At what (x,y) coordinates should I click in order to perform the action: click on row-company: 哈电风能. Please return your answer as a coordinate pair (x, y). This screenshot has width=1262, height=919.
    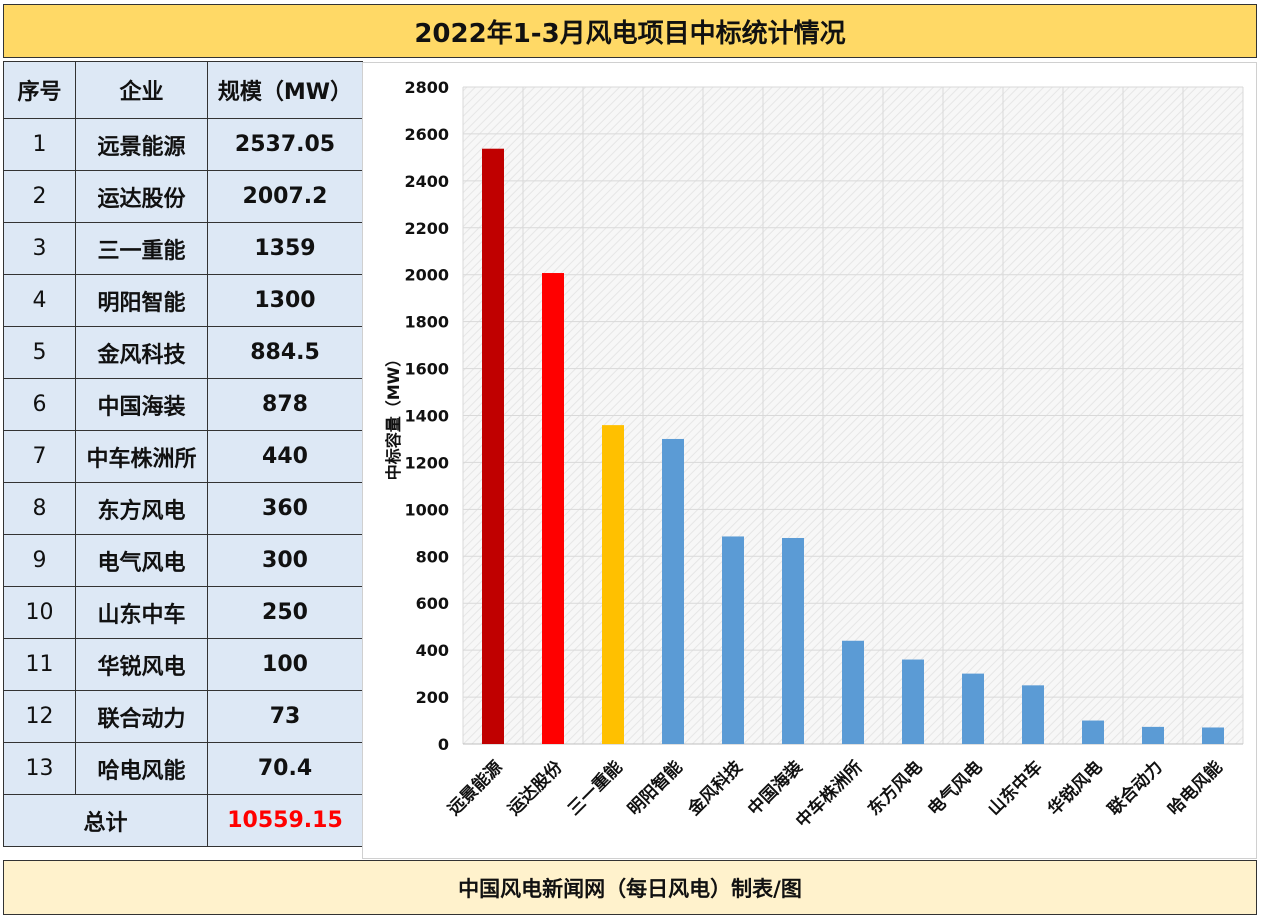
    Looking at the image, I should click on (141, 768).